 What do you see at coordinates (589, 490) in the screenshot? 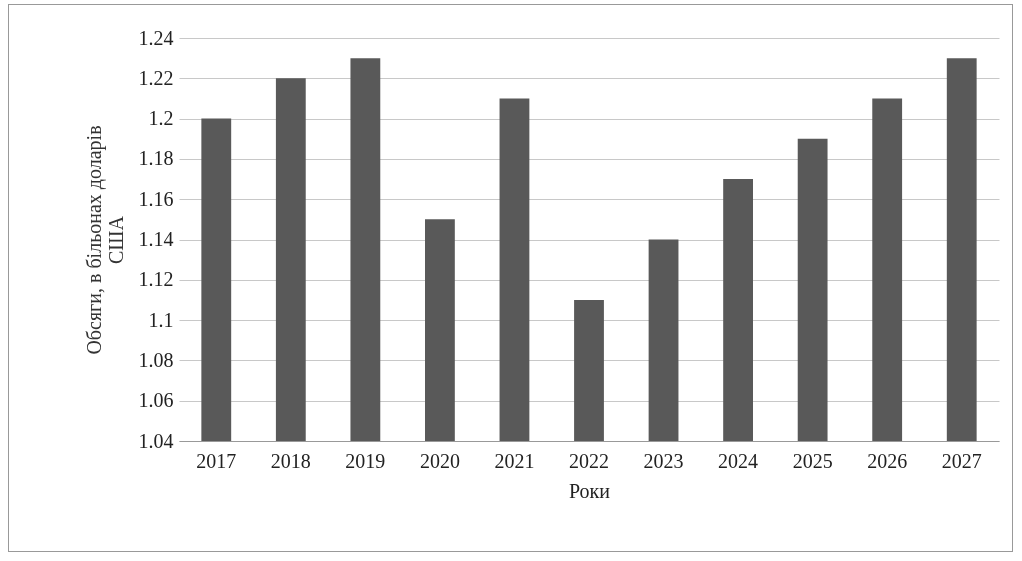
I see `x-axis-title: Роки` at bounding box center [589, 490].